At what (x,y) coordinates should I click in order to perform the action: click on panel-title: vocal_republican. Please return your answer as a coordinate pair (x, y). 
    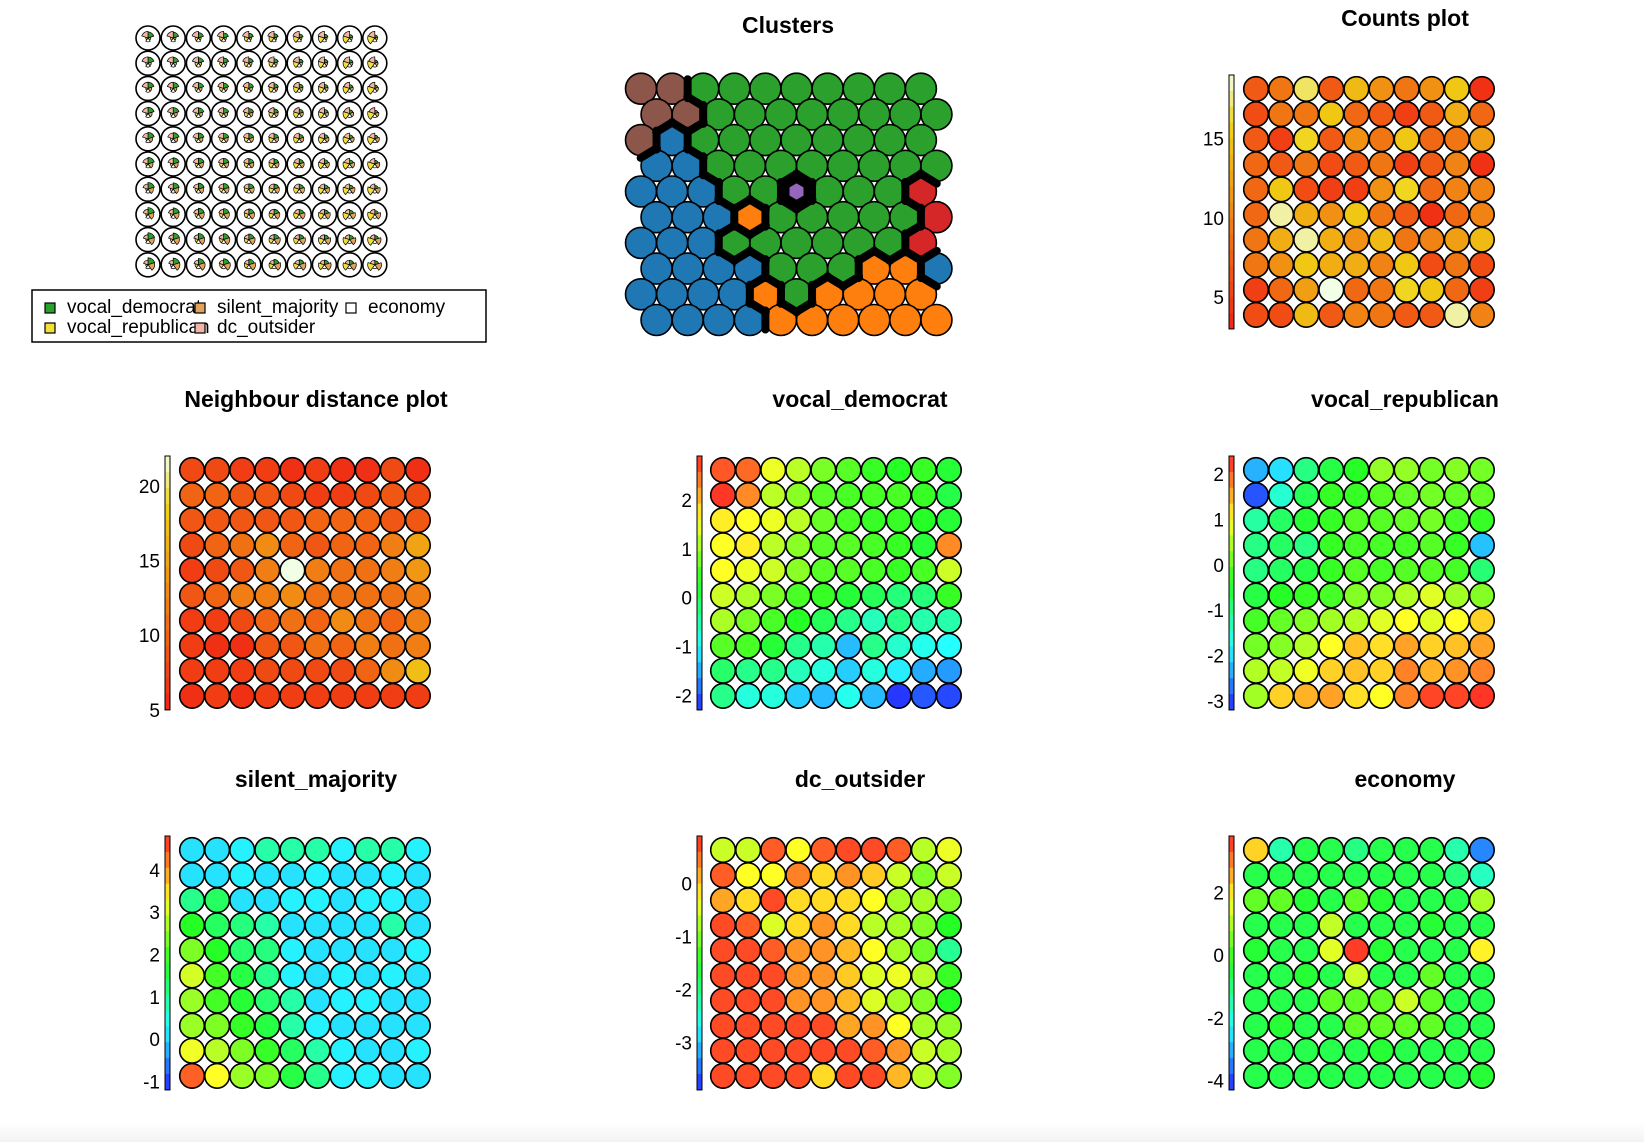
    Looking at the image, I should click on (1405, 399).